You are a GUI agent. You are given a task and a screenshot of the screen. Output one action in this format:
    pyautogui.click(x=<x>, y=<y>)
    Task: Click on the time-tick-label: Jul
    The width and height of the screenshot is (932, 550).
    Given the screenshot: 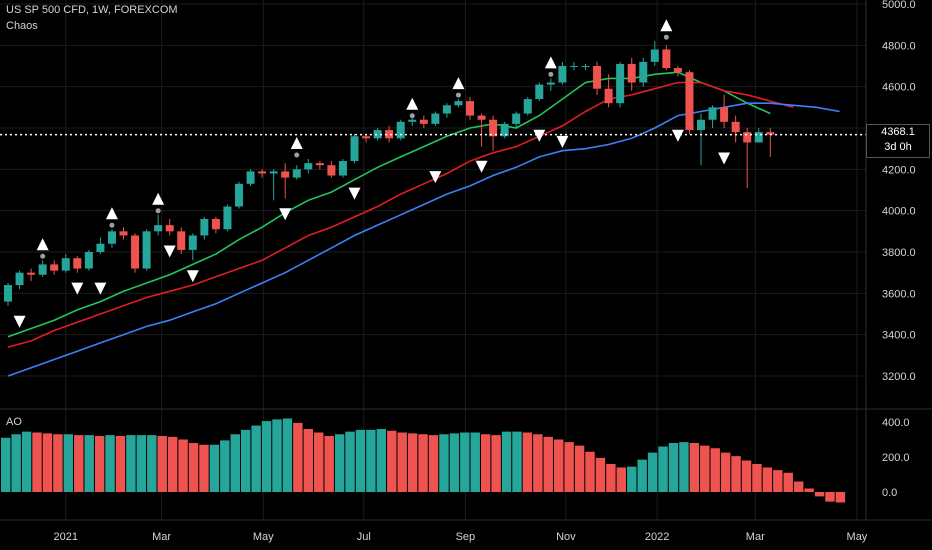 What is the action you would take?
    pyautogui.click(x=364, y=537)
    